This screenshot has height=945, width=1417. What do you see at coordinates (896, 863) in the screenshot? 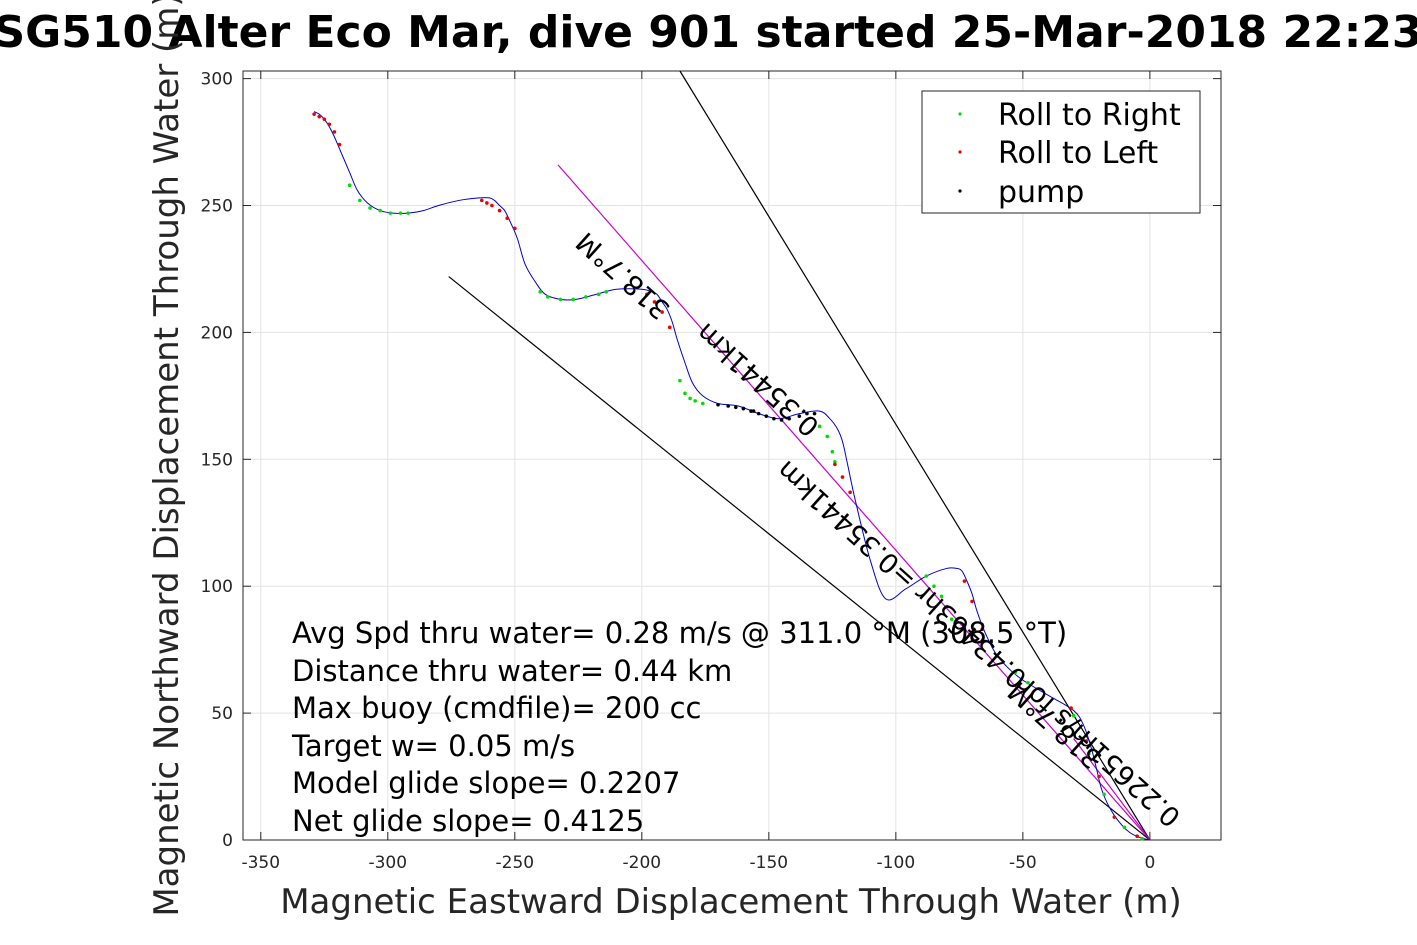
I see `x-tick-label: -100` at bounding box center [896, 863].